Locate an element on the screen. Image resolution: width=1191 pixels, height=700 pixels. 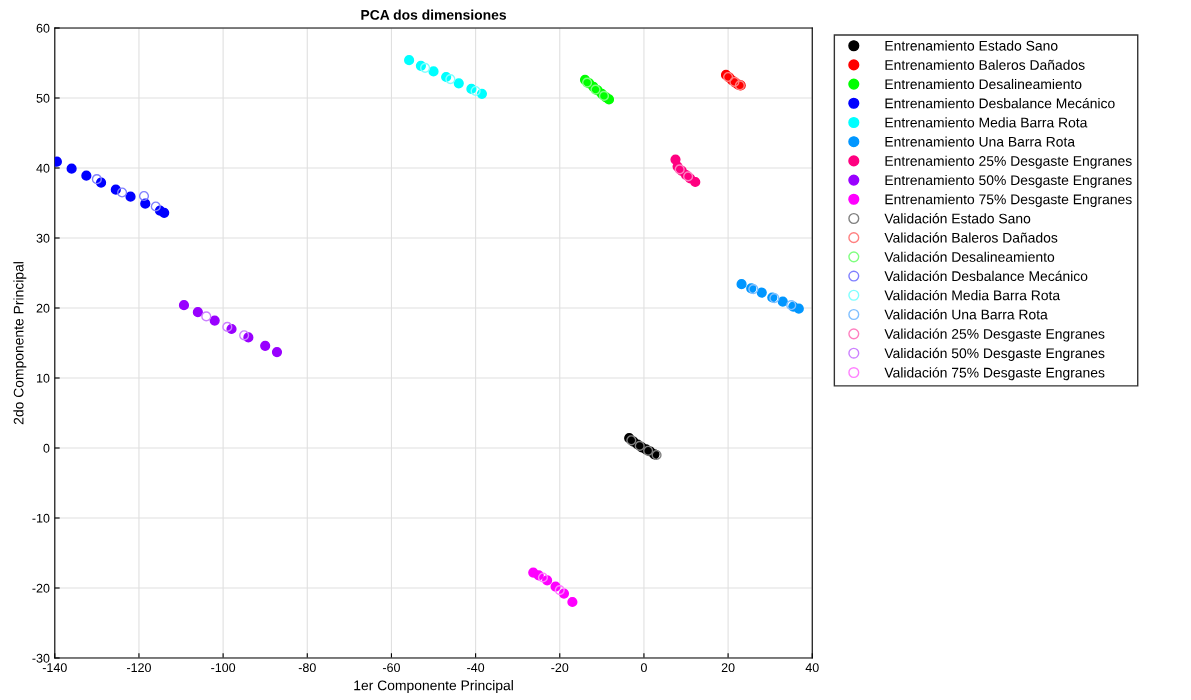
legend-label: Validación Baleros Dañados is located at coordinates (971, 237).